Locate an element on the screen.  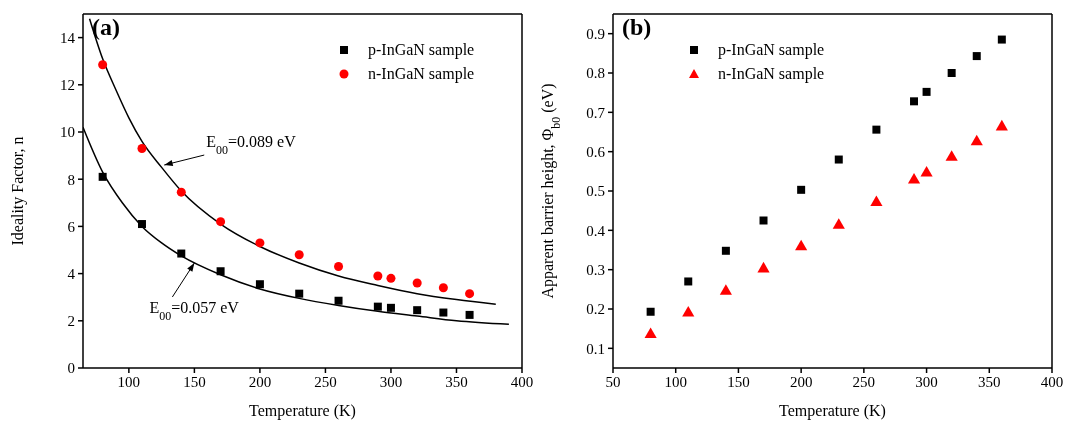
y-tick-label: 10 is located at coordinates (67, 132).